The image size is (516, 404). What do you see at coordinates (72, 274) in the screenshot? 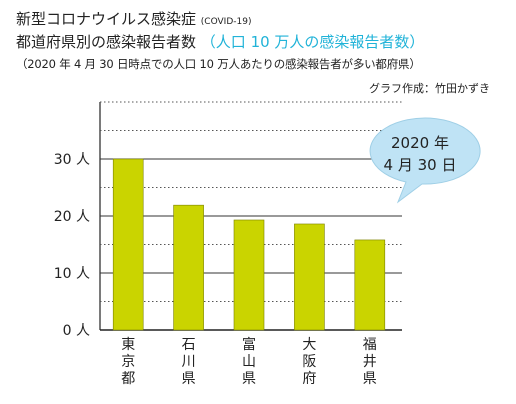
I see `y-tick-label: 10 人` at bounding box center [72, 274].